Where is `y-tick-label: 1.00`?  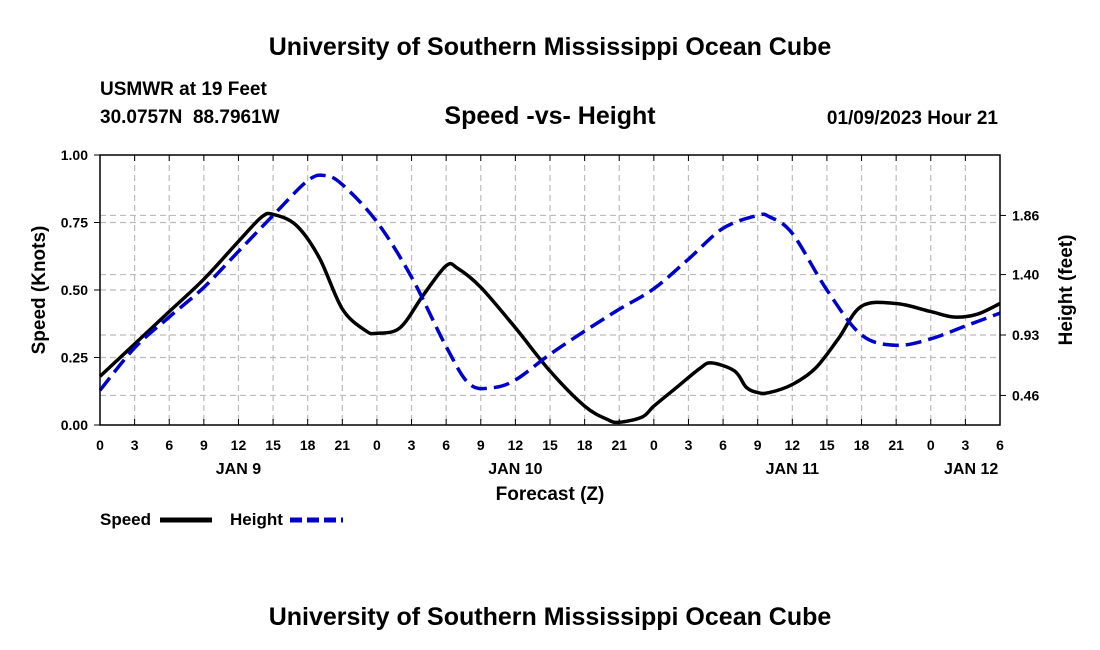 y-tick-label: 1.00 is located at coordinates (74, 155).